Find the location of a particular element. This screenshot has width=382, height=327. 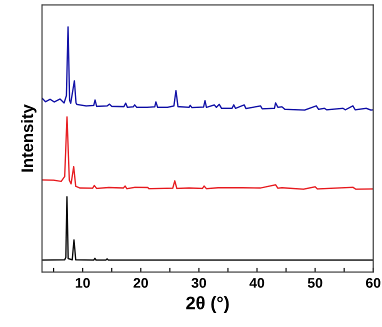

x-tick-label: 30 is located at coordinates (198, 283).